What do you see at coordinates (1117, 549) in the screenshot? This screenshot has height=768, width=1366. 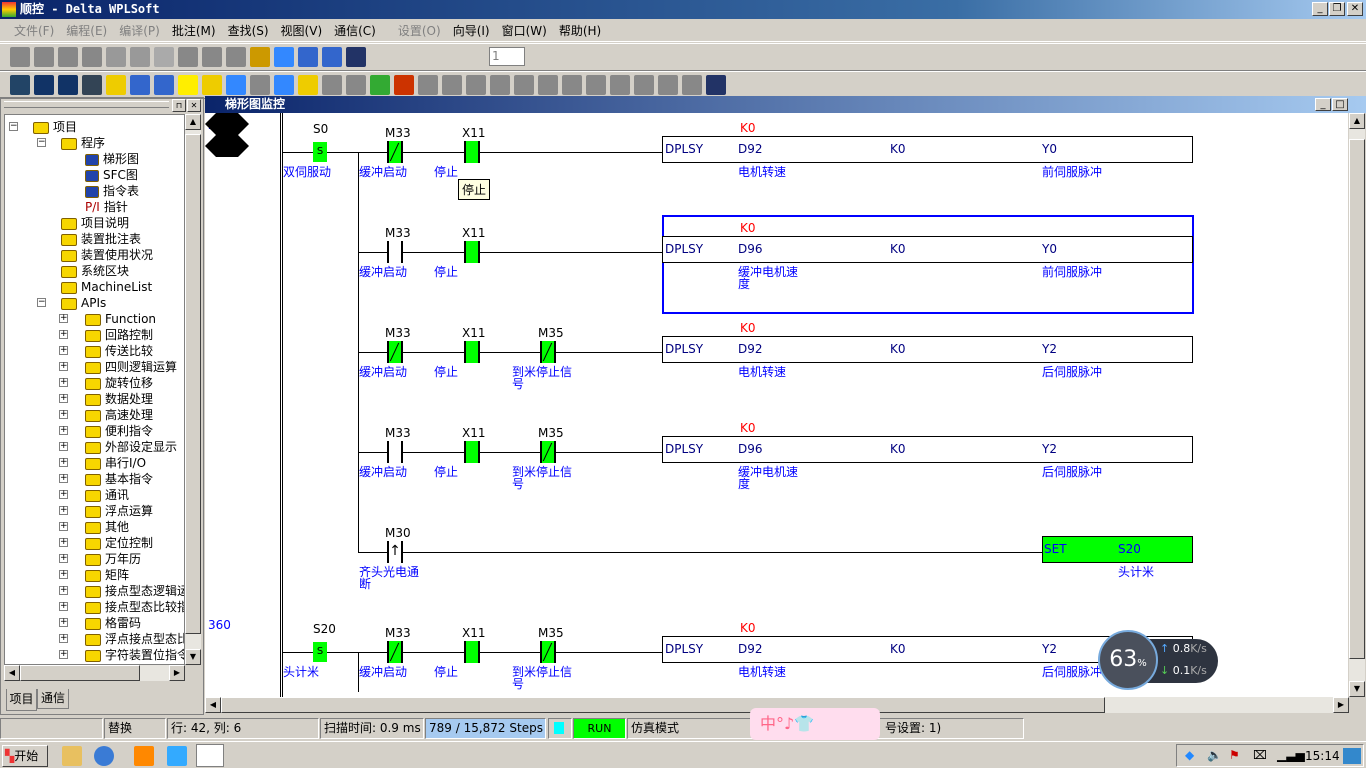 I see `set-box` at bounding box center [1117, 549].